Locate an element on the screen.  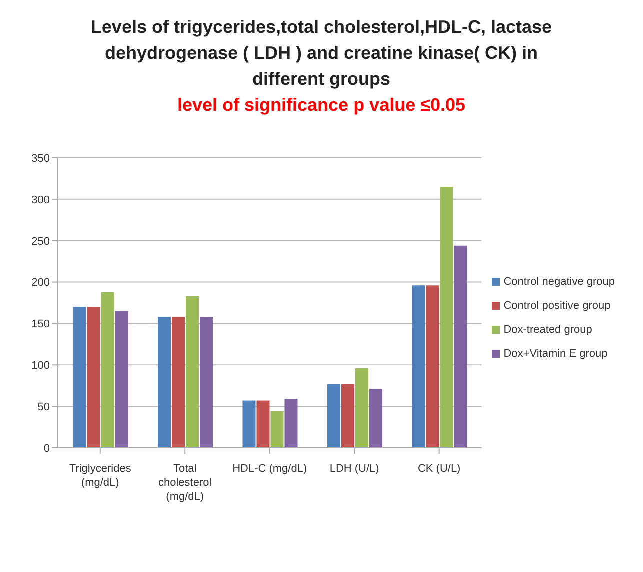
y-tick-label: 200 is located at coordinates (41, 283).